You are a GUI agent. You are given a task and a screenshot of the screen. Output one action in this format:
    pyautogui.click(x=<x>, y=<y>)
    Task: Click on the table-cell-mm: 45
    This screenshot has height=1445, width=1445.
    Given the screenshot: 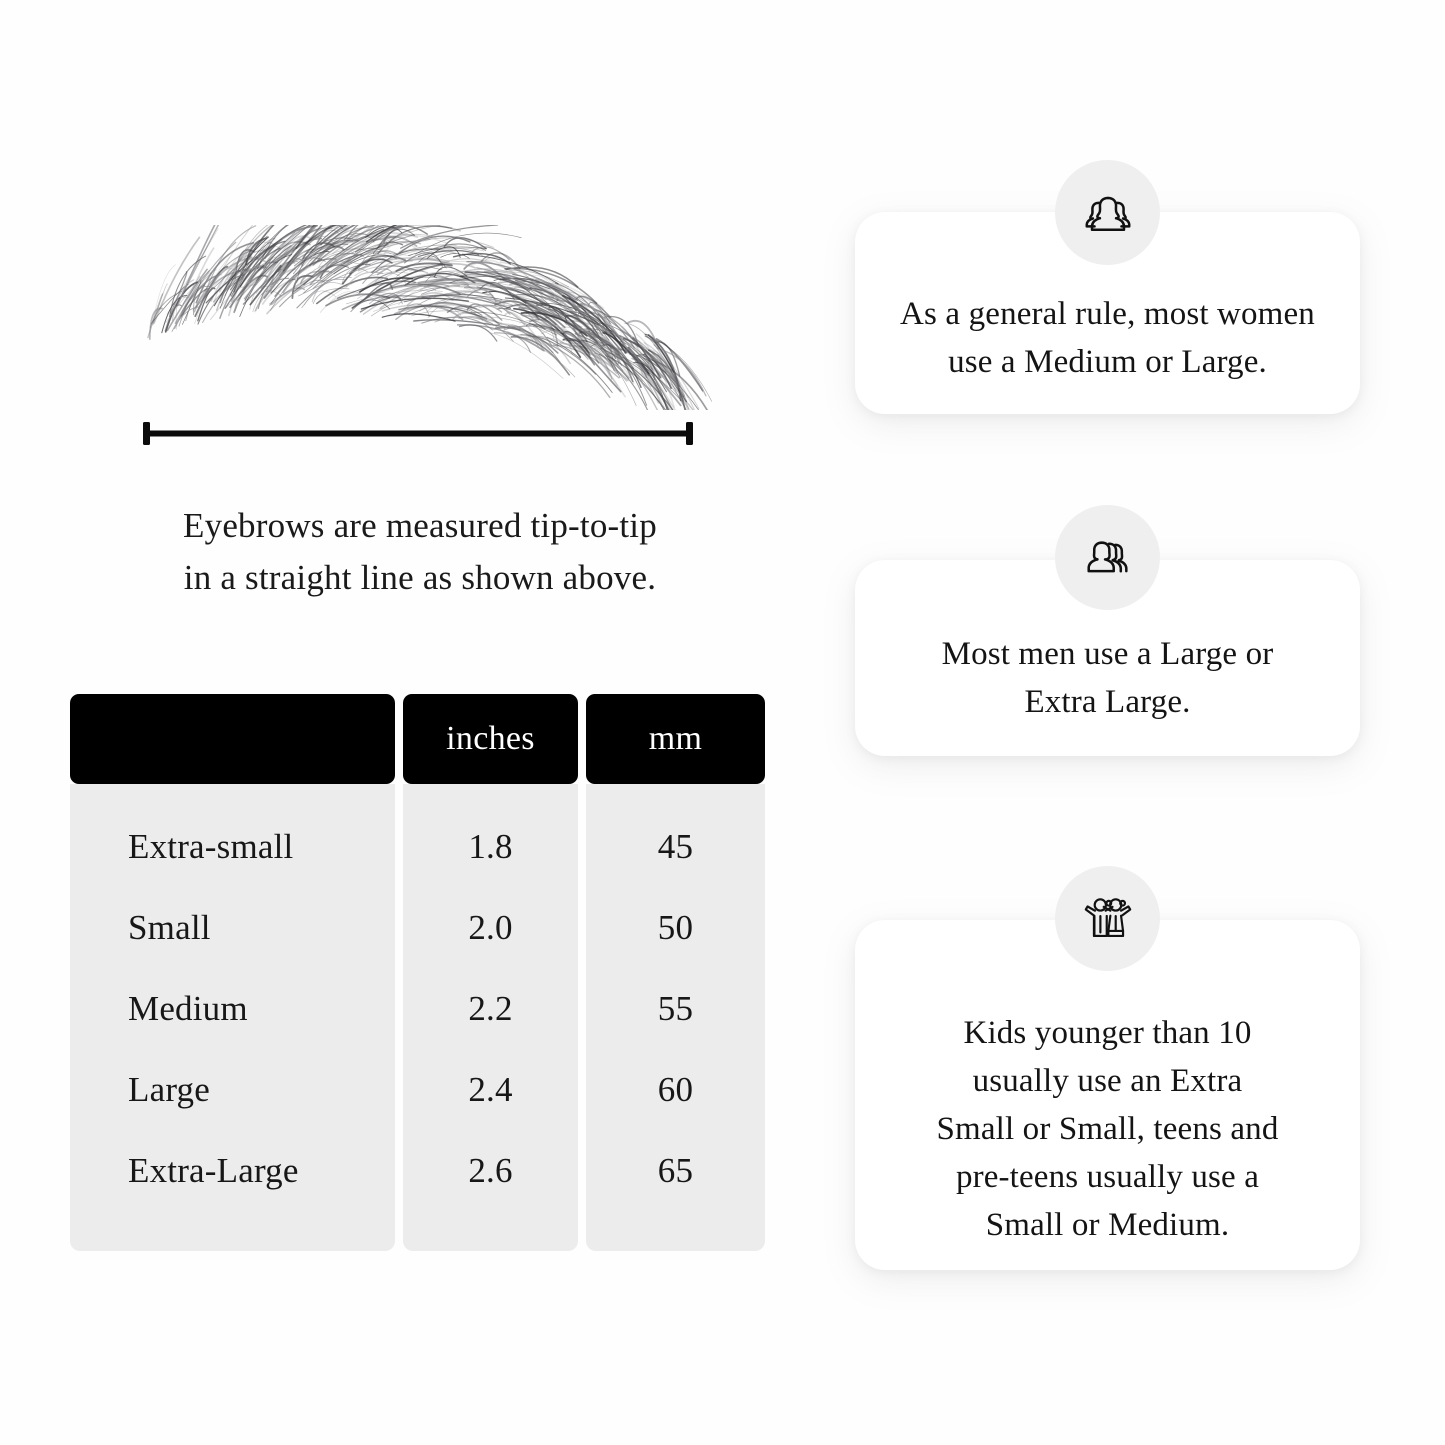 What is the action you would take?
    pyautogui.click(x=675, y=846)
    